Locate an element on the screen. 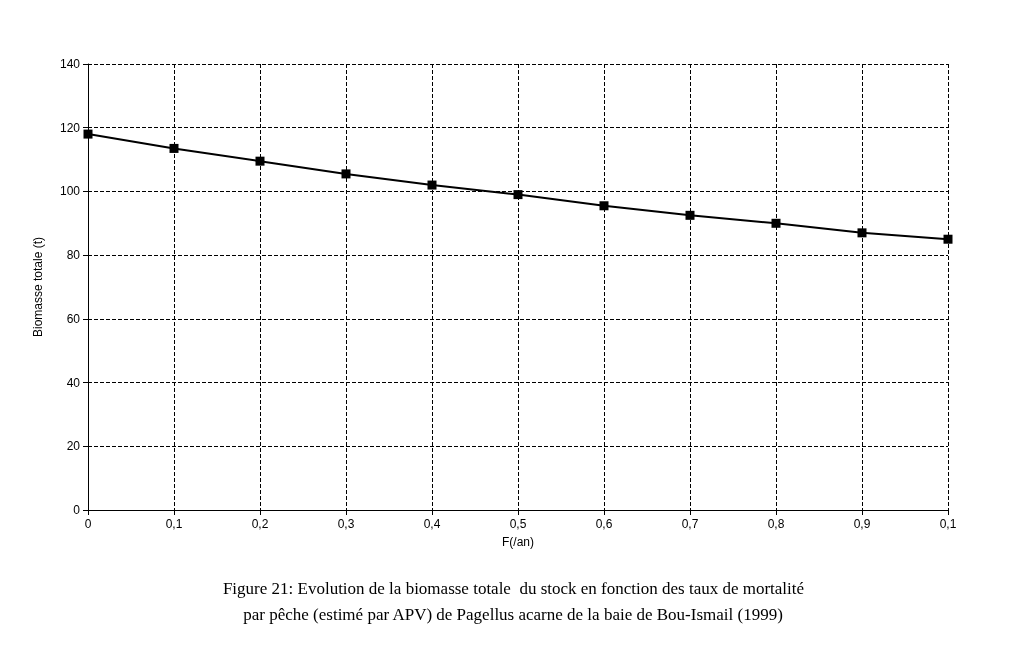  text: par pêche (estimé par APV) de Pagellus acarne de la baie de Bou-Ismail (1999) is located at coordinates (513, 614).